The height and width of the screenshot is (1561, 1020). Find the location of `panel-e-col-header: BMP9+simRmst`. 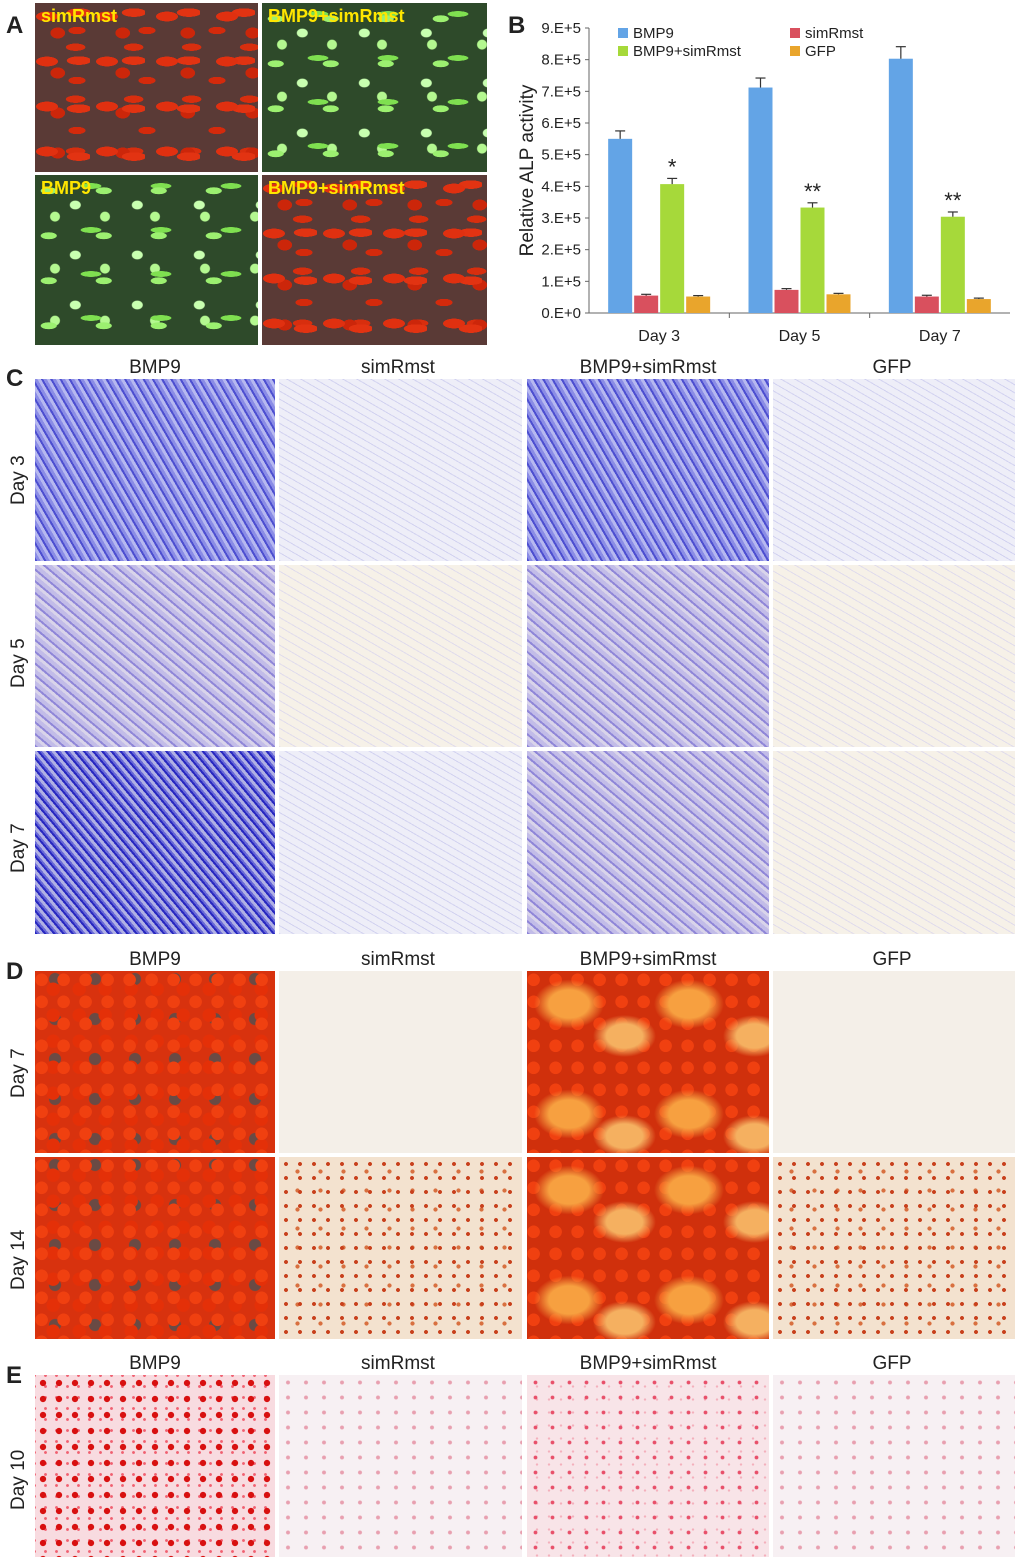

panel-e-col-header: BMP9+simRmst is located at coordinates (648, 1363).